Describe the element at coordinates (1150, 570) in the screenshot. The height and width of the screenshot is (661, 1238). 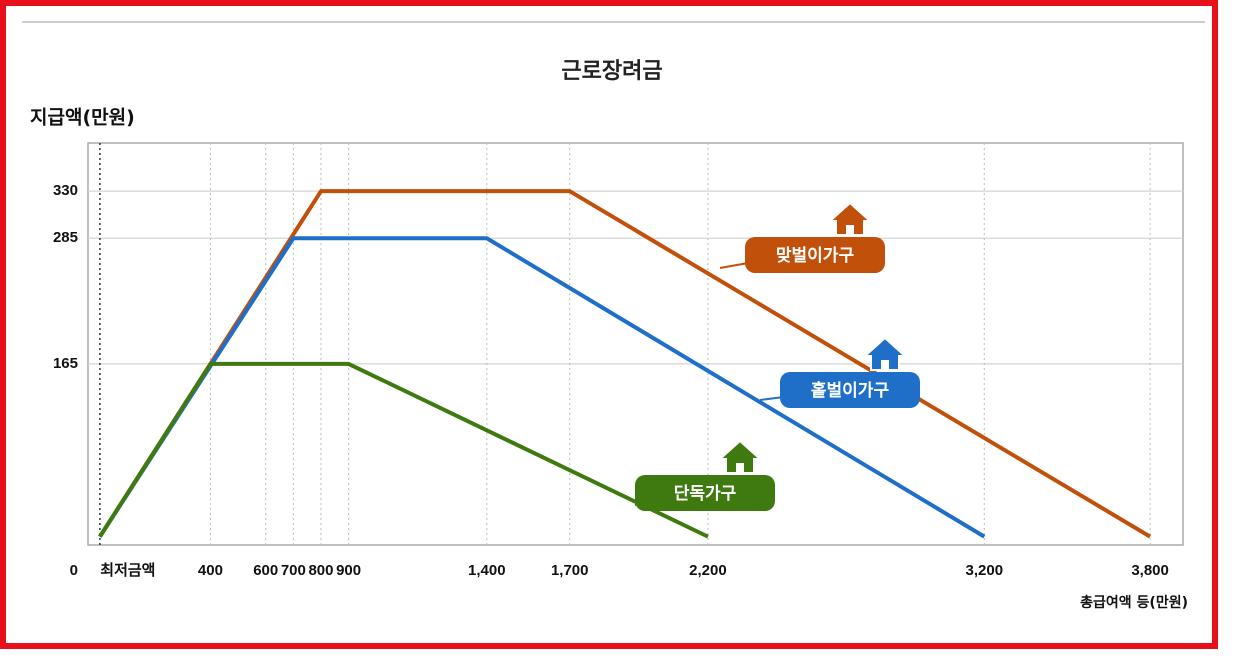
I see `x-tick-label: 3,800` at that location.